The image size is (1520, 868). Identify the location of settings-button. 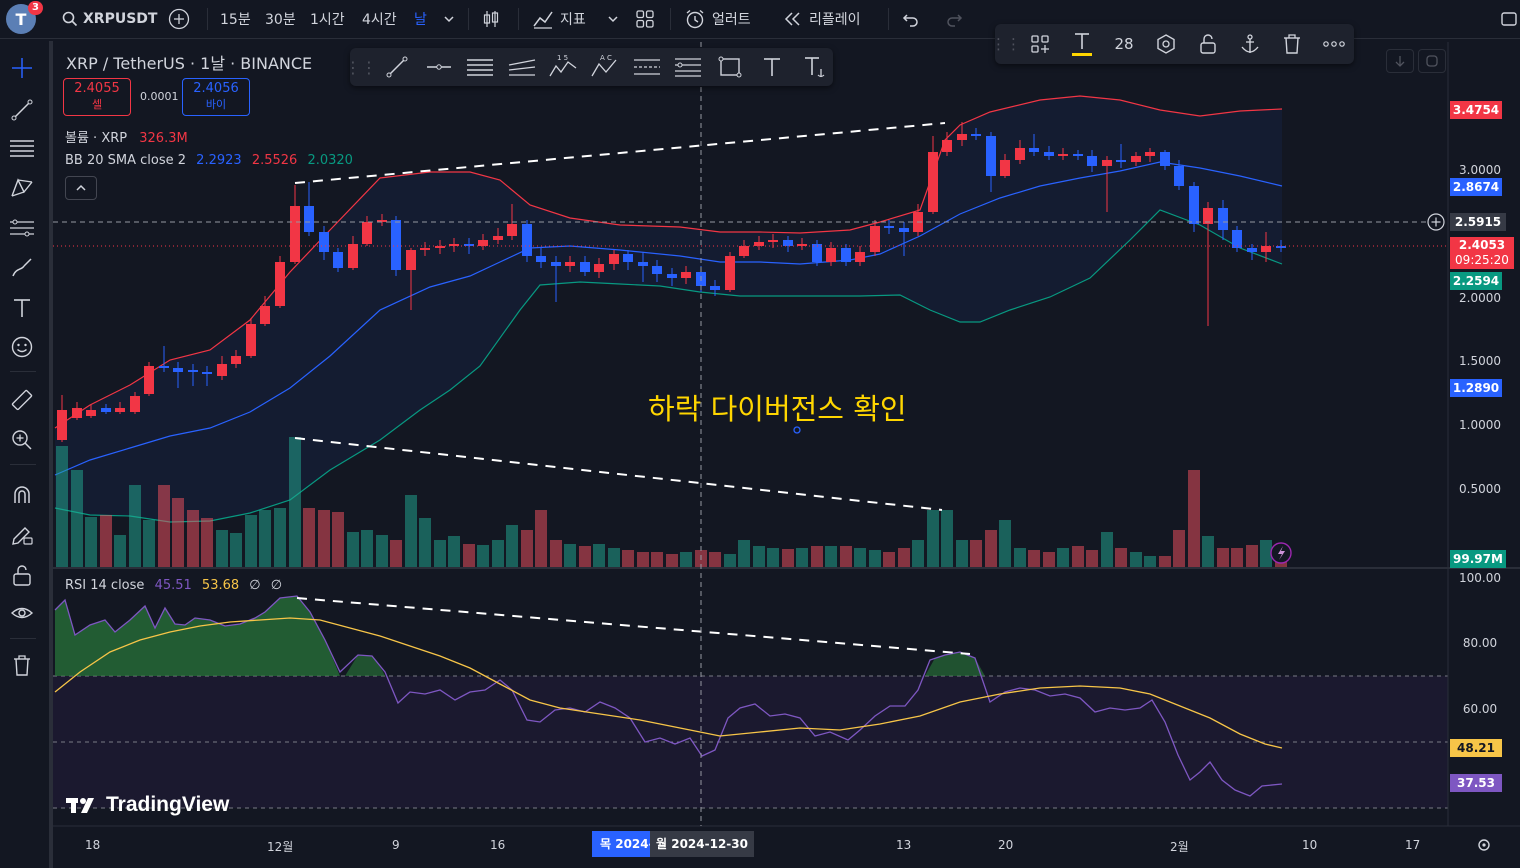
(1166, 44).